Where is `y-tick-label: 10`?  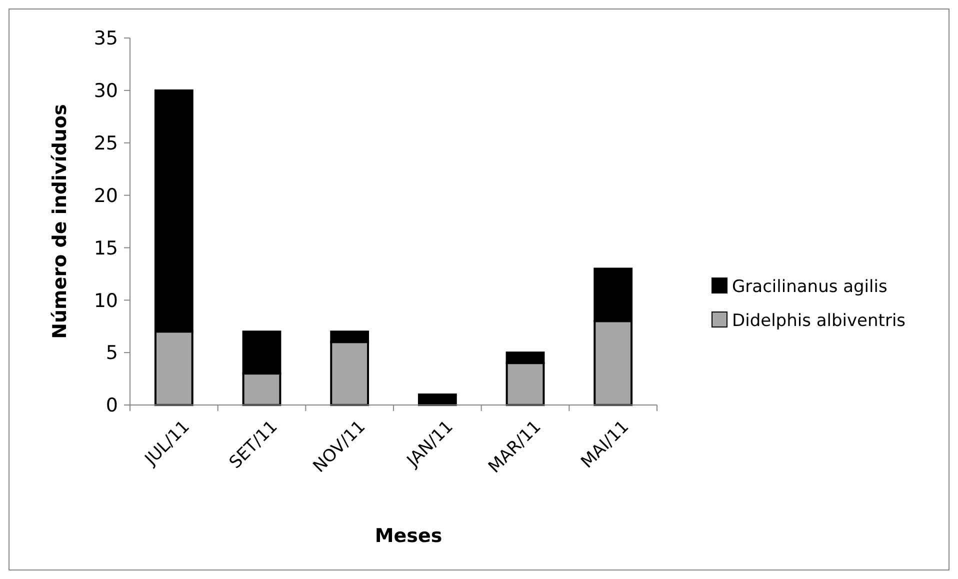
y-tick-label: 10 is located at coordinates (106, 301).